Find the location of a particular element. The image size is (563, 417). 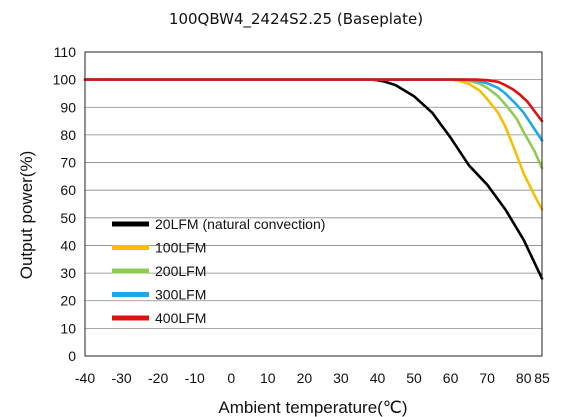

x-tick-label: 0 is located at coordinates (231, 378).